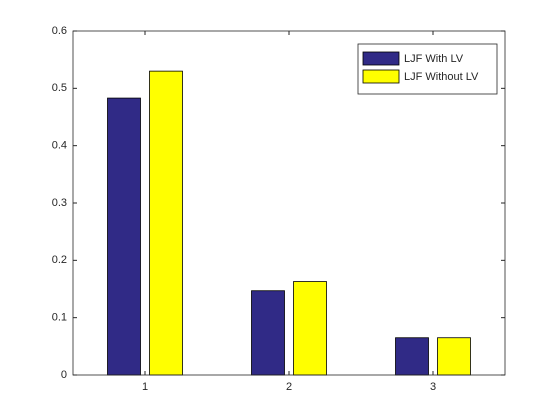 This screenshot has width=560, height=420. I want to click on x-tick-label: 1, so click(145, 387).